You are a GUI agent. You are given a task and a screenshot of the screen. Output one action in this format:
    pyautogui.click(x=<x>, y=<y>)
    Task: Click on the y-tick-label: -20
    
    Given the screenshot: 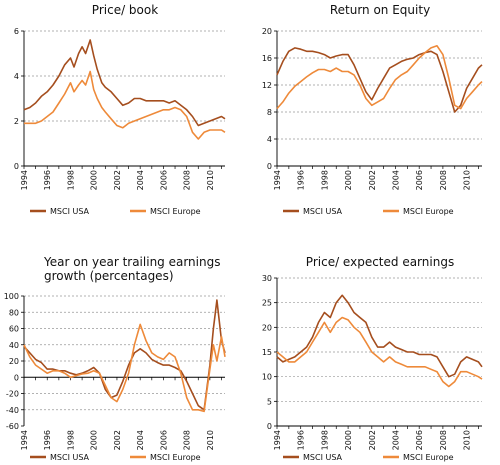 What is the action you would take?
    pyautogui.click(x=12, y=394)
    